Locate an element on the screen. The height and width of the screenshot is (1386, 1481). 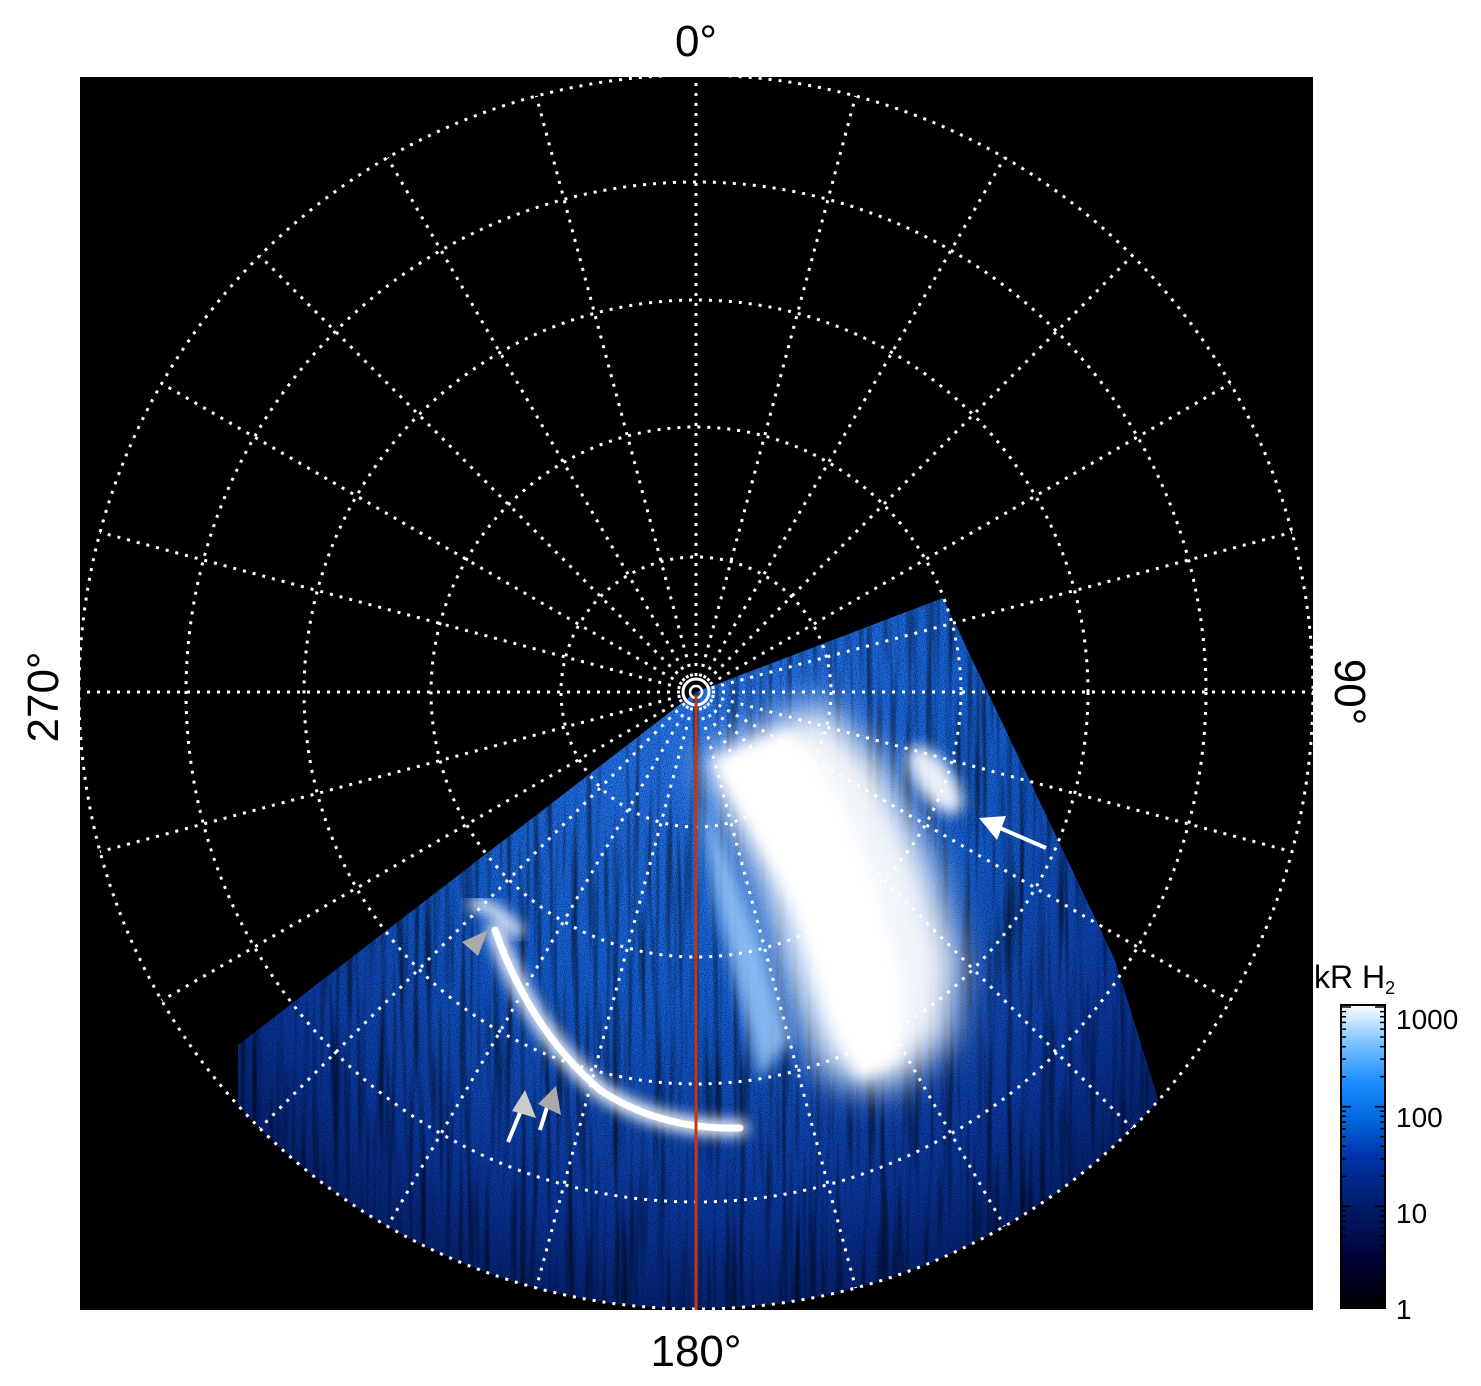
colorbar-tick-label: 1 is located at coordinates (1404, 1309).